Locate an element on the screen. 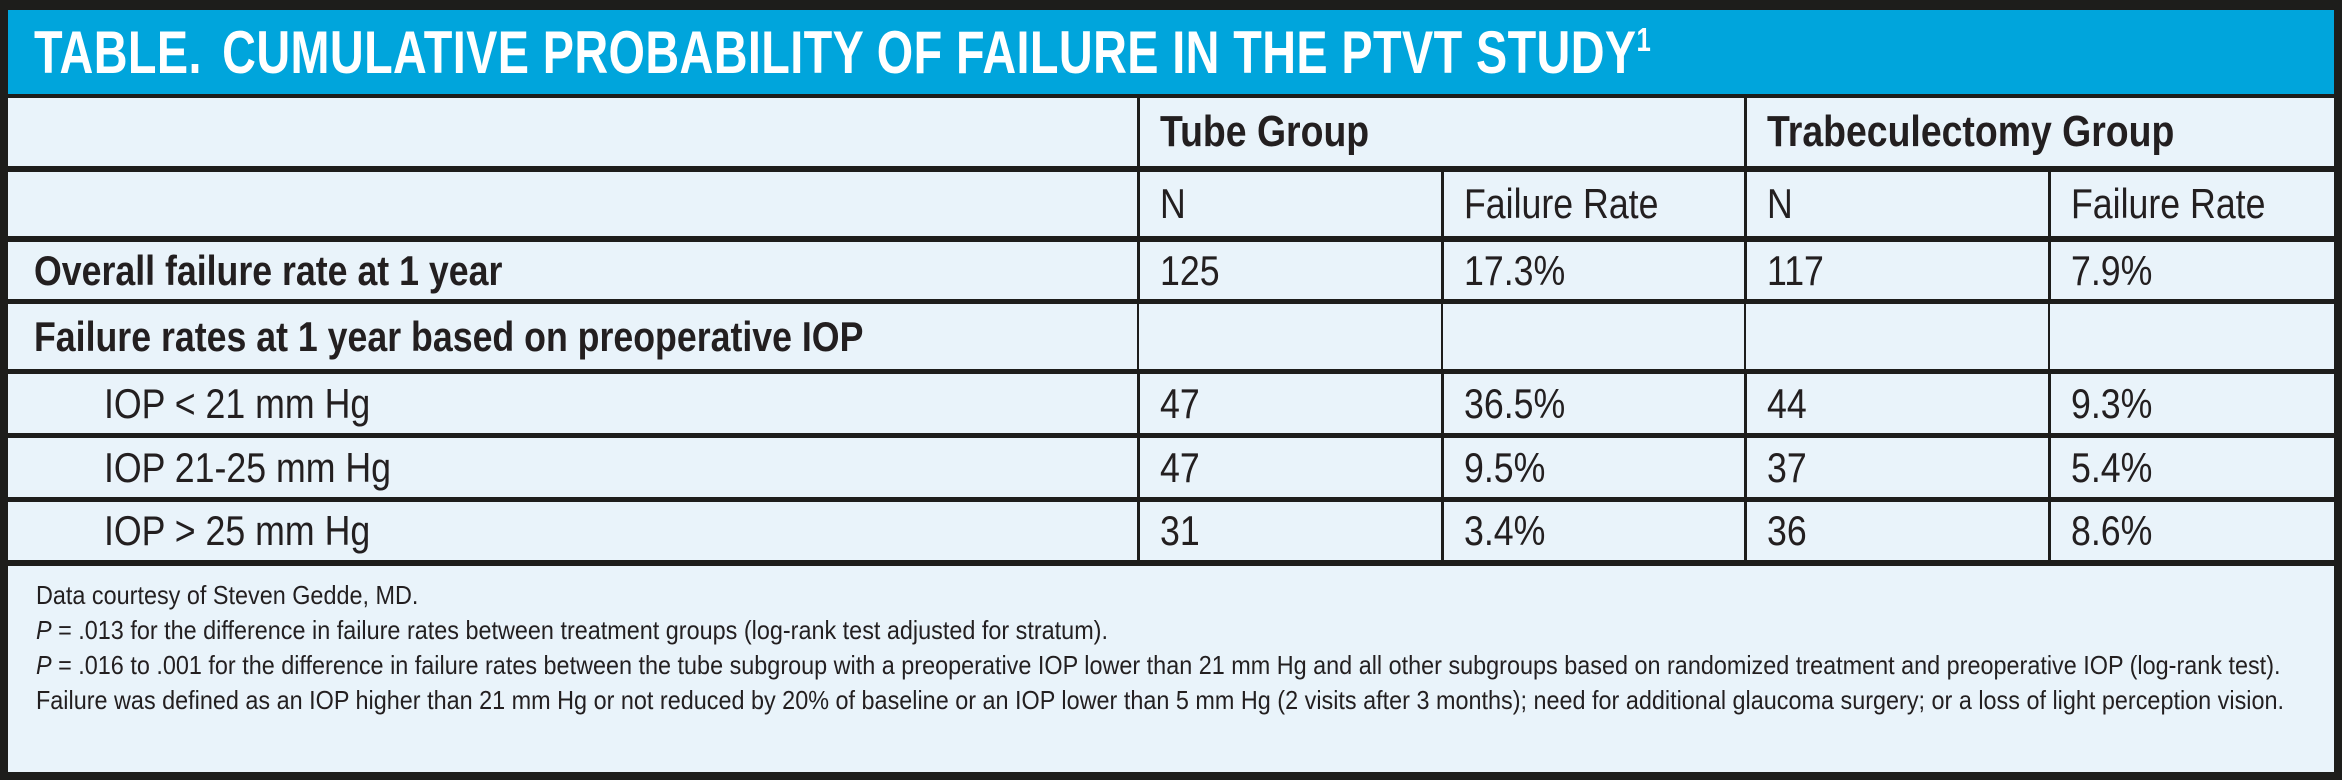  cell-trab-n: 117 is located at coordinates (1896, 270).